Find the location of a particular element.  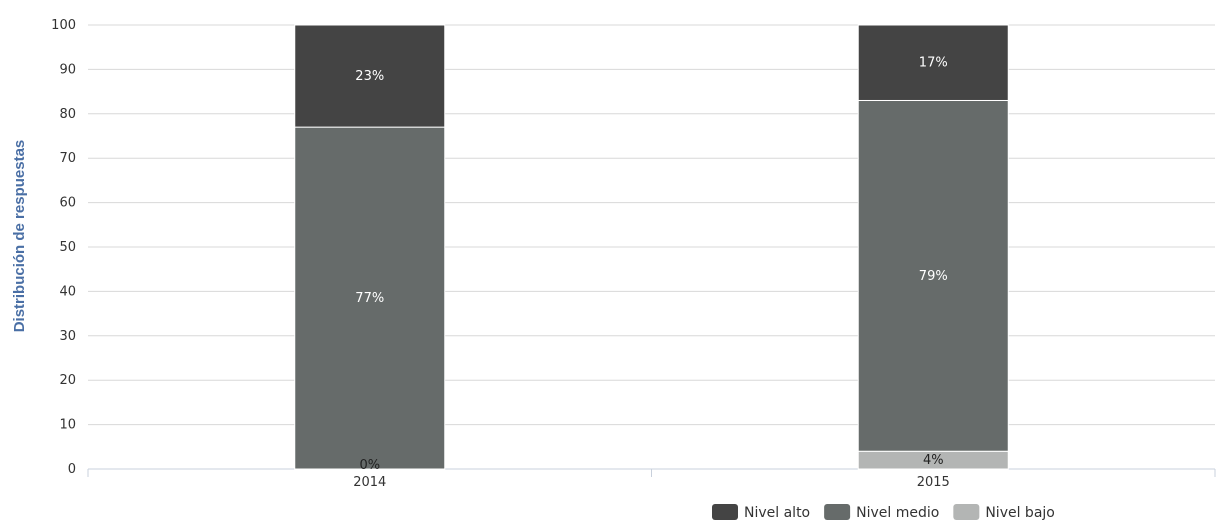

data-label: 4% is located at coordinates (933, 460).